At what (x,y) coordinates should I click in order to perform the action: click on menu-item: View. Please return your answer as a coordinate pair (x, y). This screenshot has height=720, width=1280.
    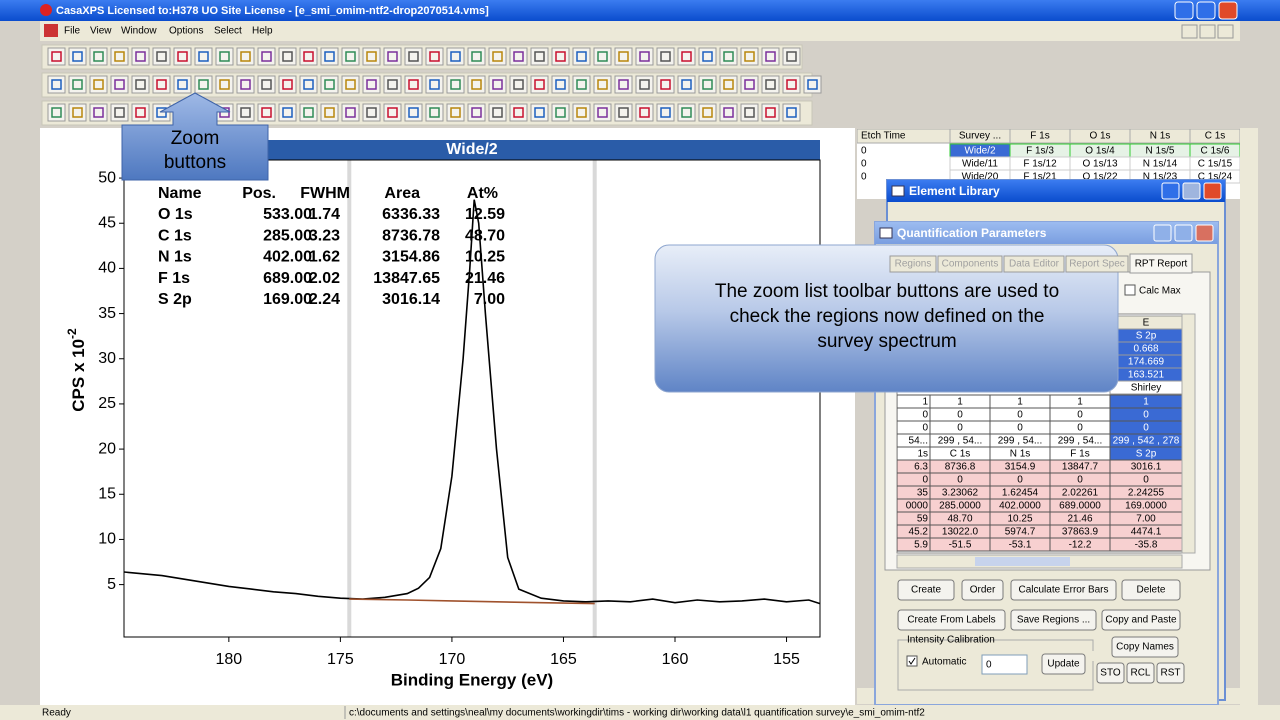
    Looking at the image, I should click on (101, 31).